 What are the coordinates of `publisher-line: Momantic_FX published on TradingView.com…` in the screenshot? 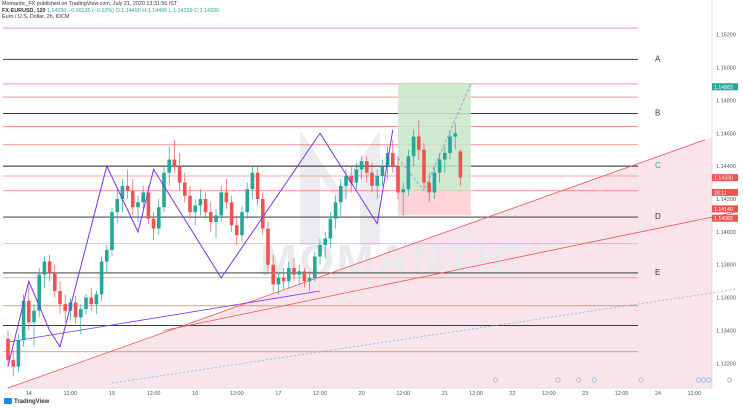 It's located at (90, 4).